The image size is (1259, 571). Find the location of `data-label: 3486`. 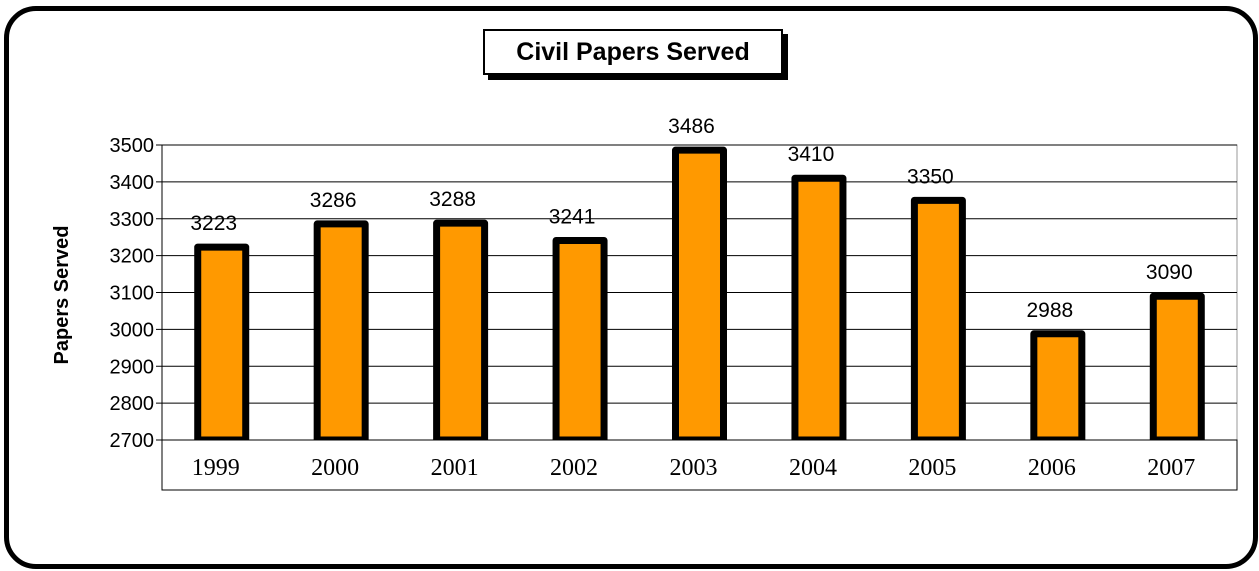

data-label: 3486 is located at coordinates (691, 126).